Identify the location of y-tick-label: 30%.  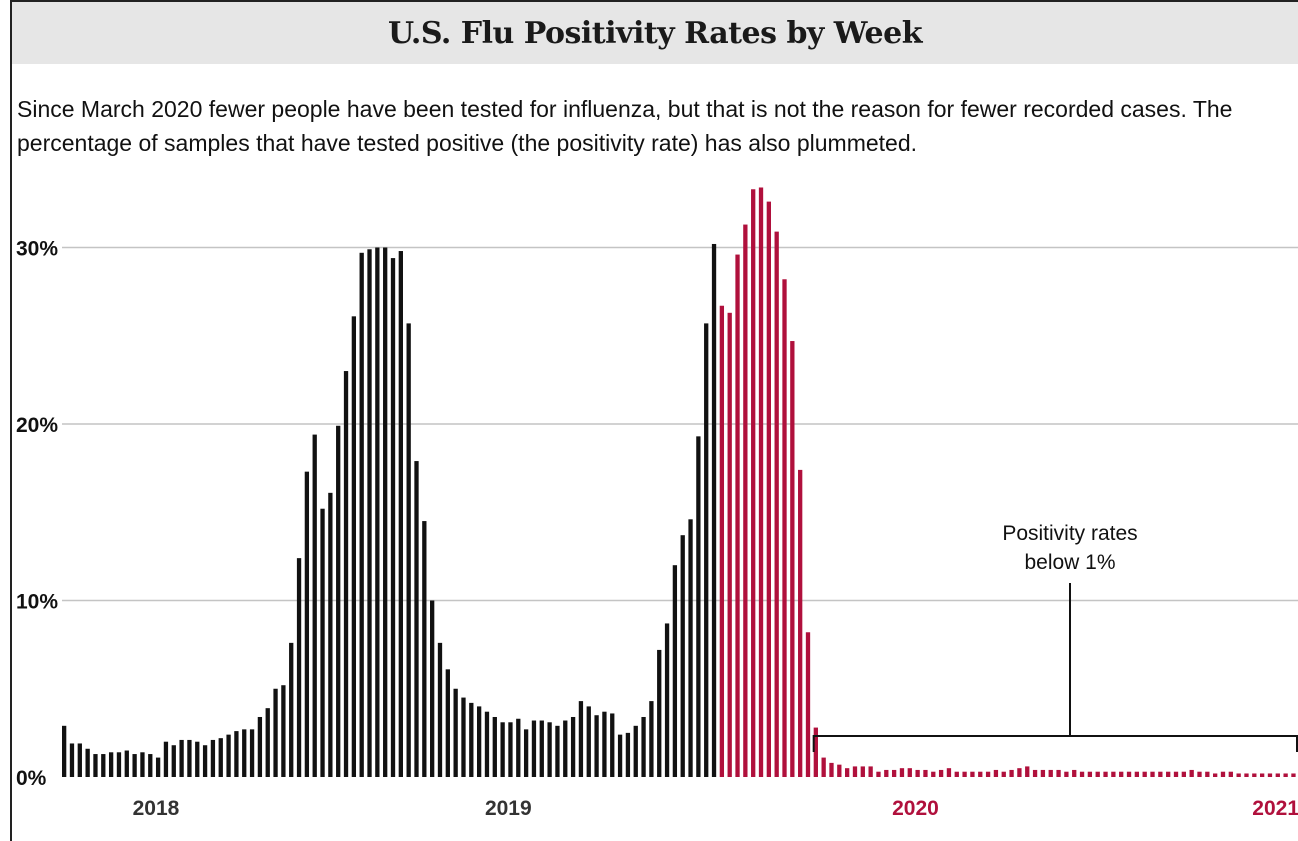
(37, 249).